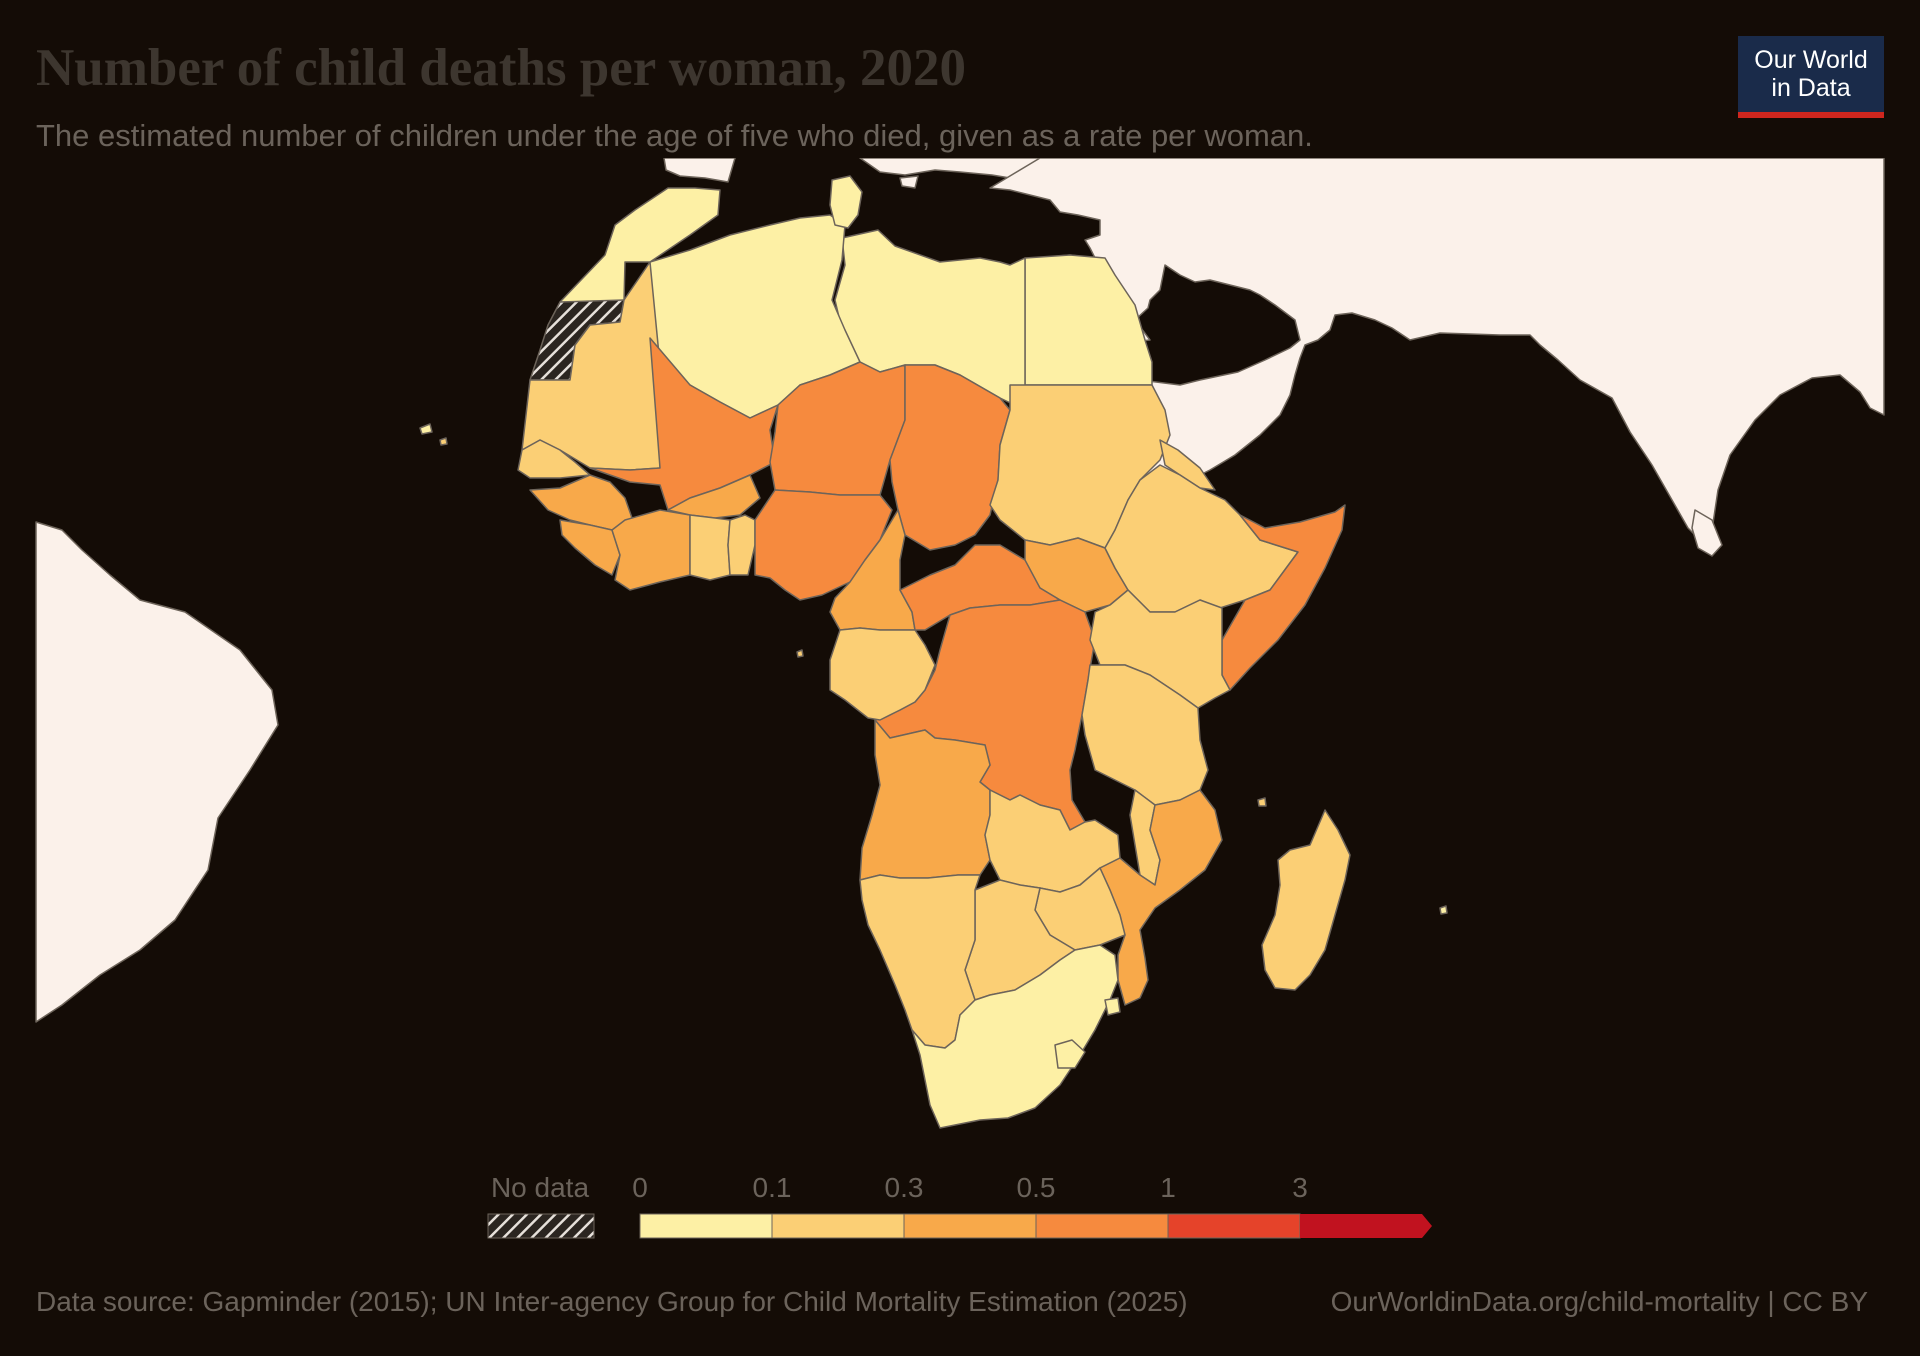 The height and width of the screenshot is (1356, 1920). I want to click on region-togo-benin, so click(741, 545).